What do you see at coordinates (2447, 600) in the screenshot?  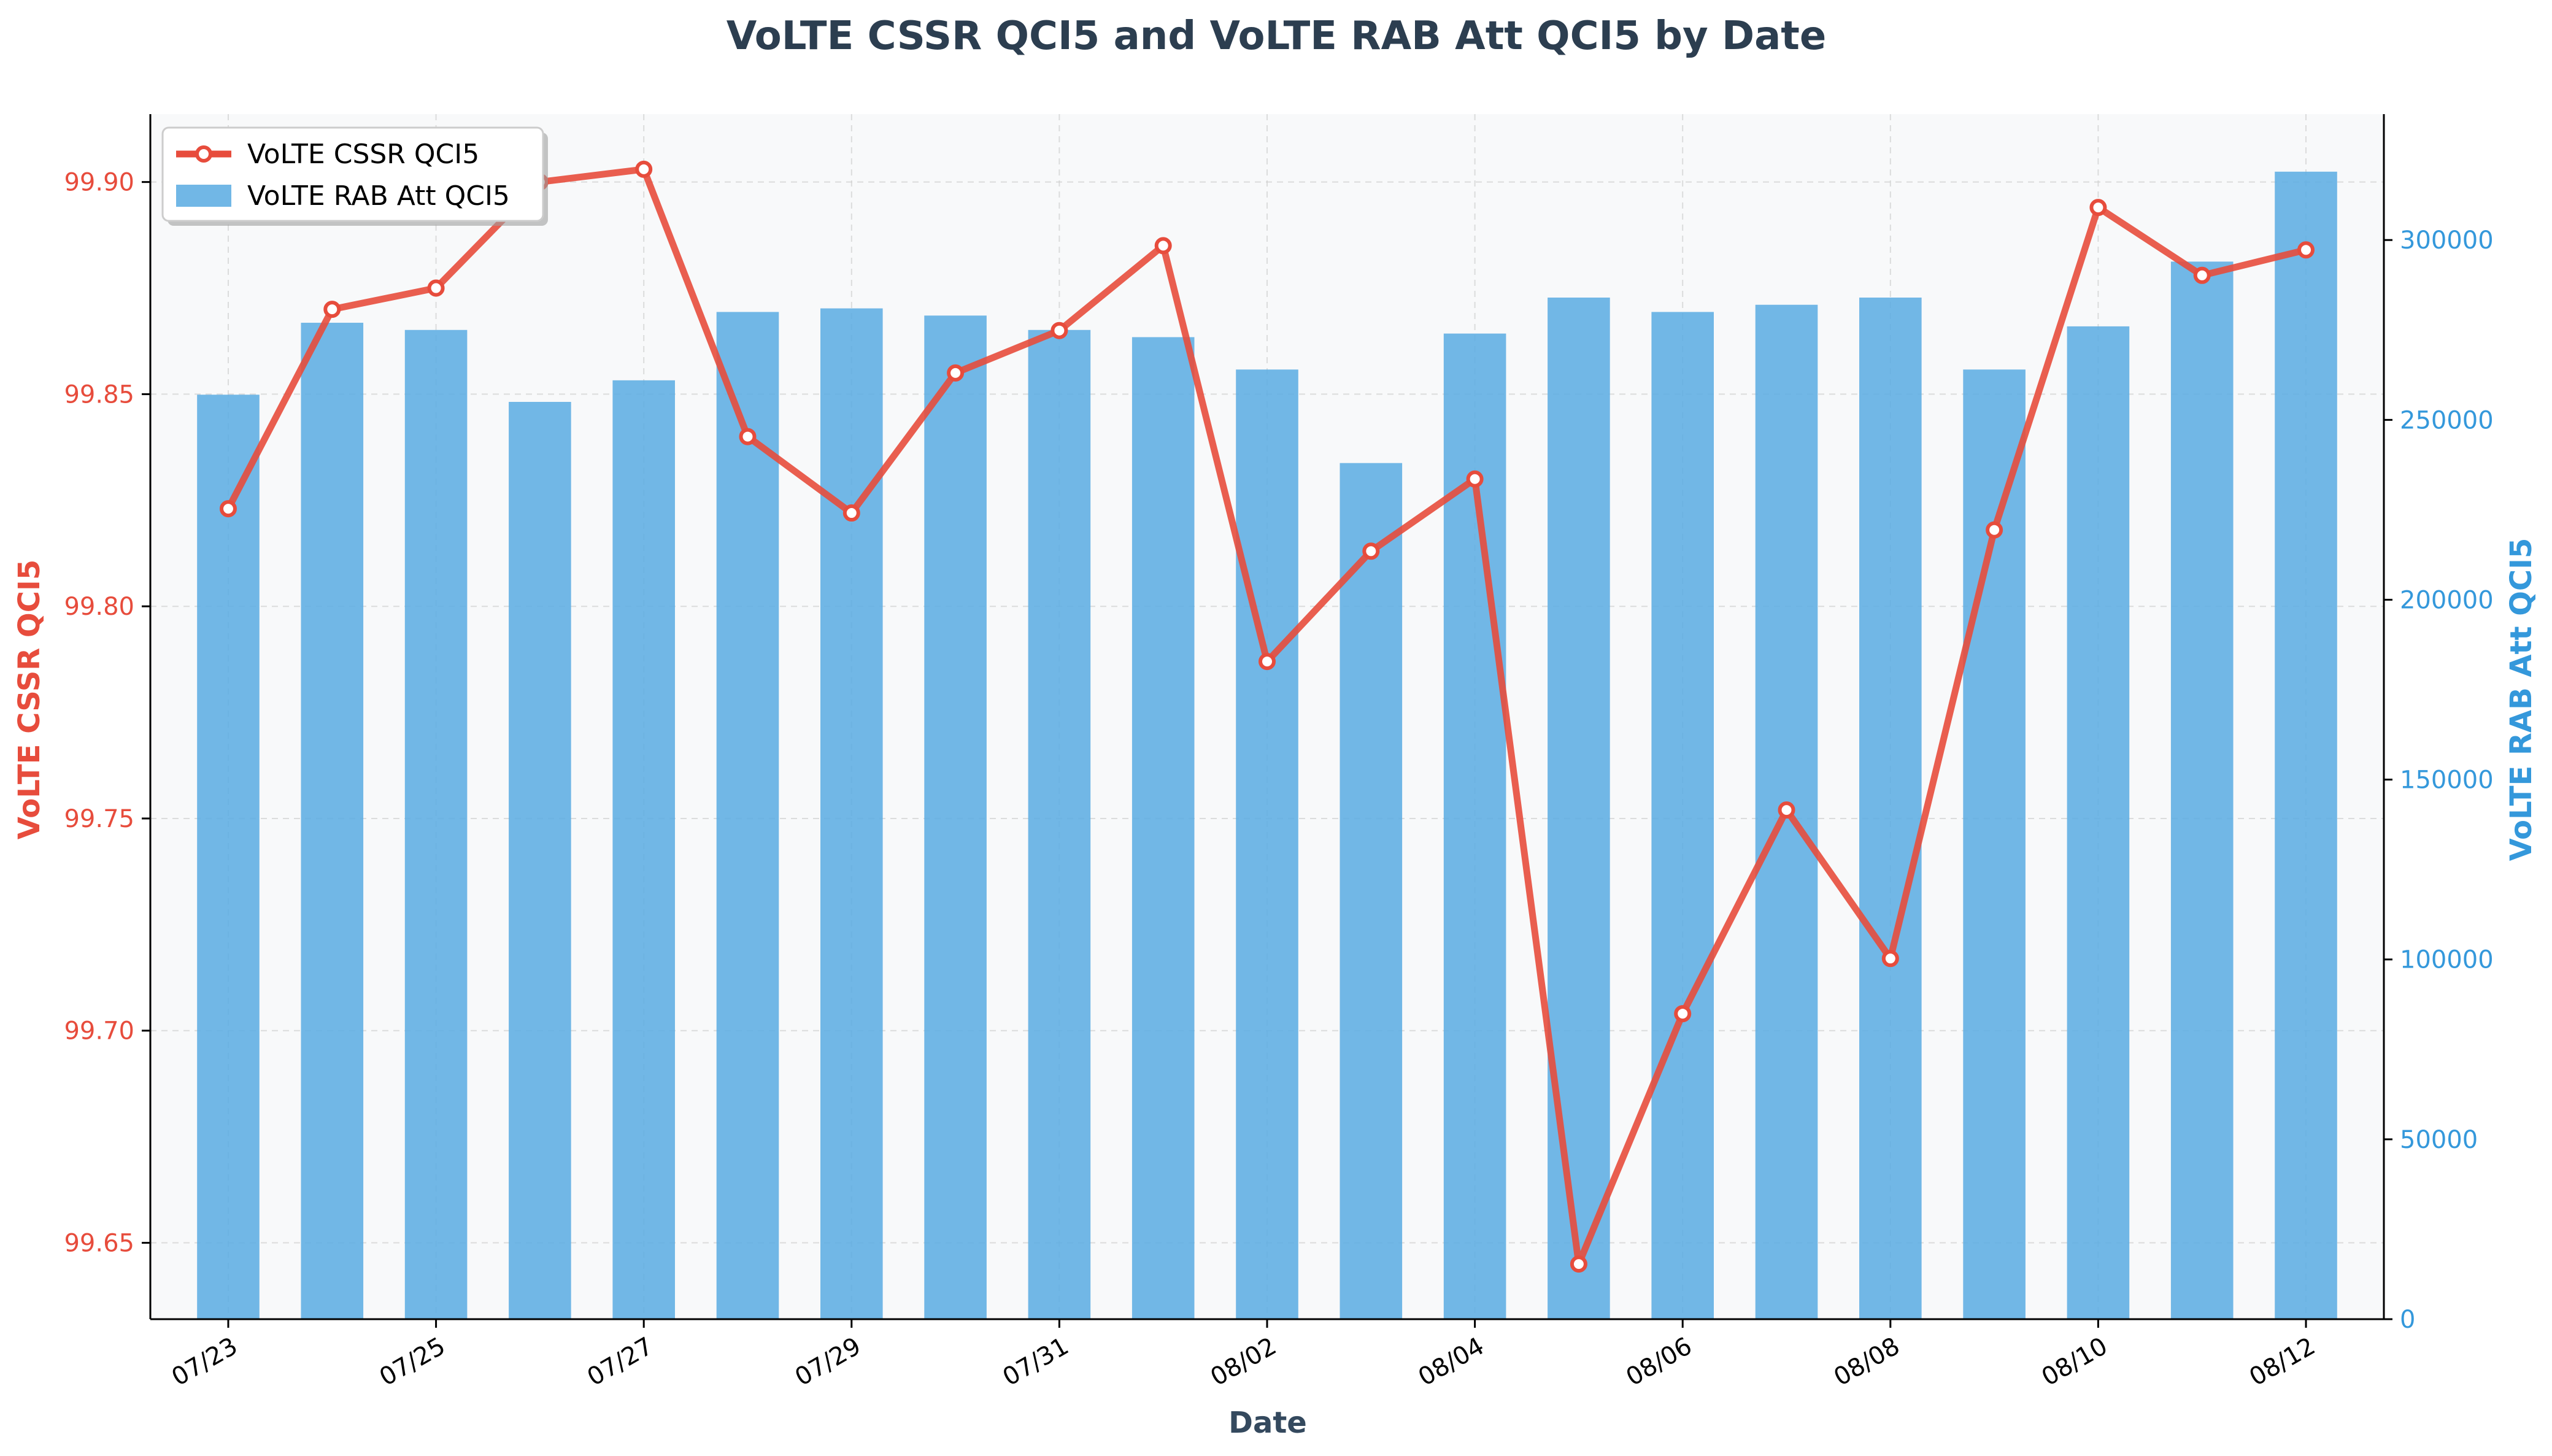 I see `y-tick-label-right: 200000` at bounding box center [2447, 600].